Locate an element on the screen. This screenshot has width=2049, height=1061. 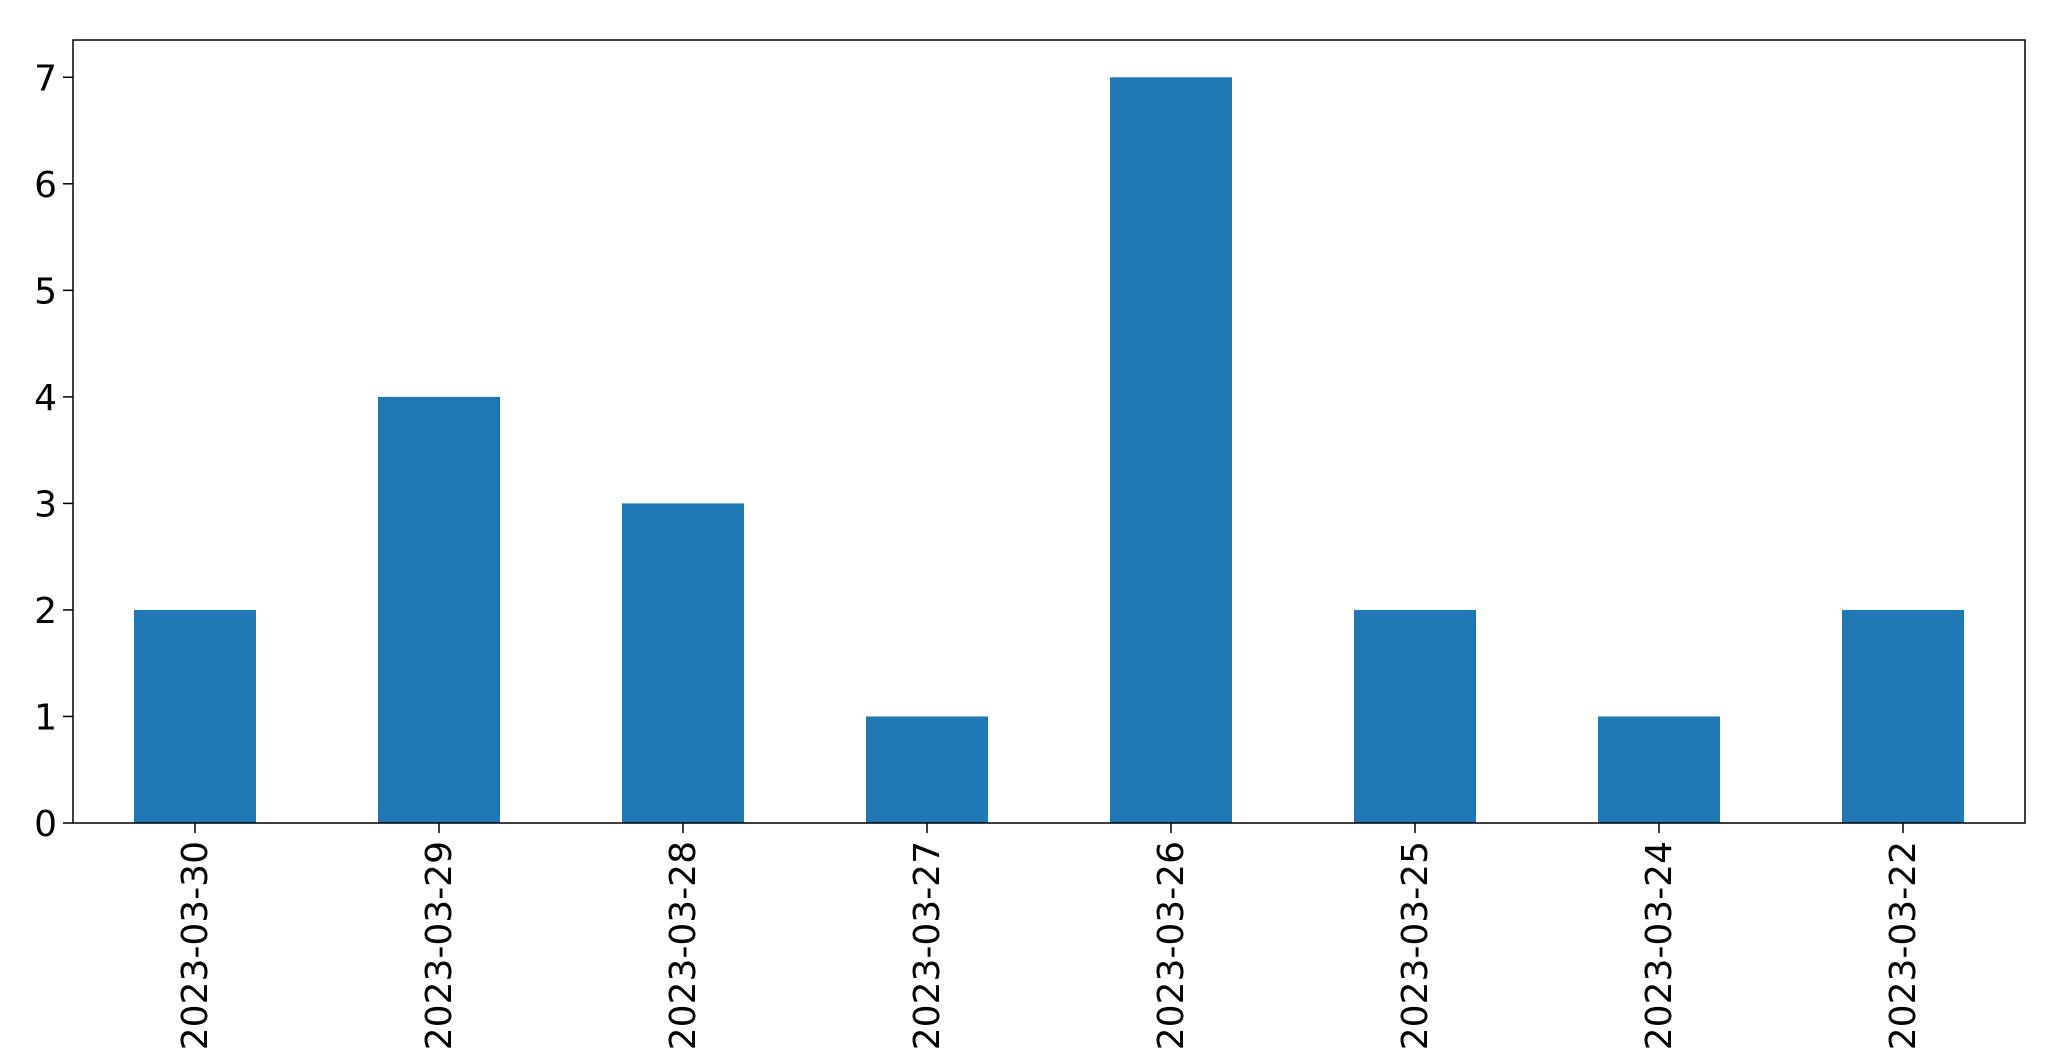
y-tick-label: 0 is located at coordinates (45, 824).